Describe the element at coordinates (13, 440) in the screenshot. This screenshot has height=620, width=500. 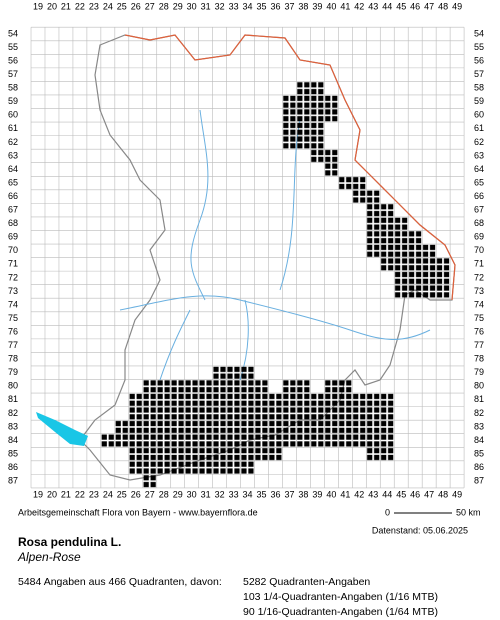
I see `row-label: 84` at that location.